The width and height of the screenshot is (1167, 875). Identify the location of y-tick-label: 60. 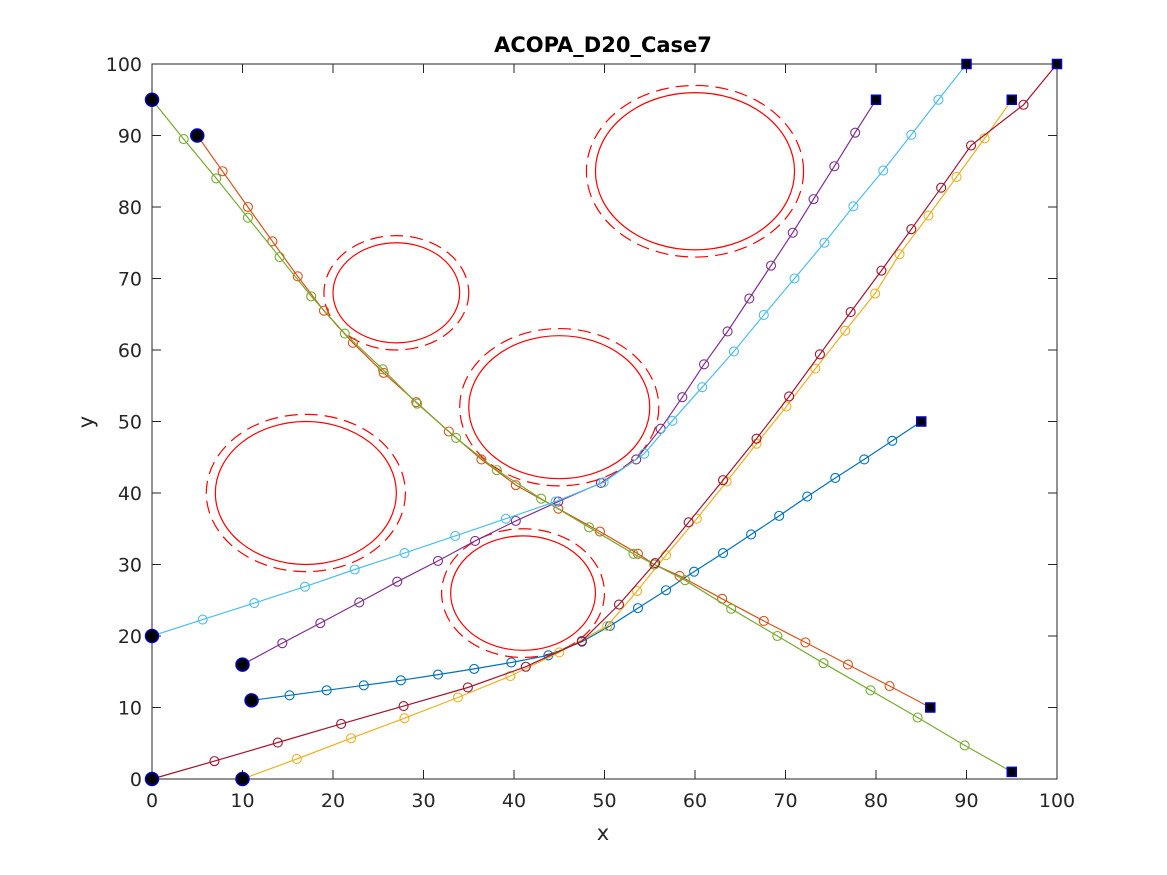
(130, 351).